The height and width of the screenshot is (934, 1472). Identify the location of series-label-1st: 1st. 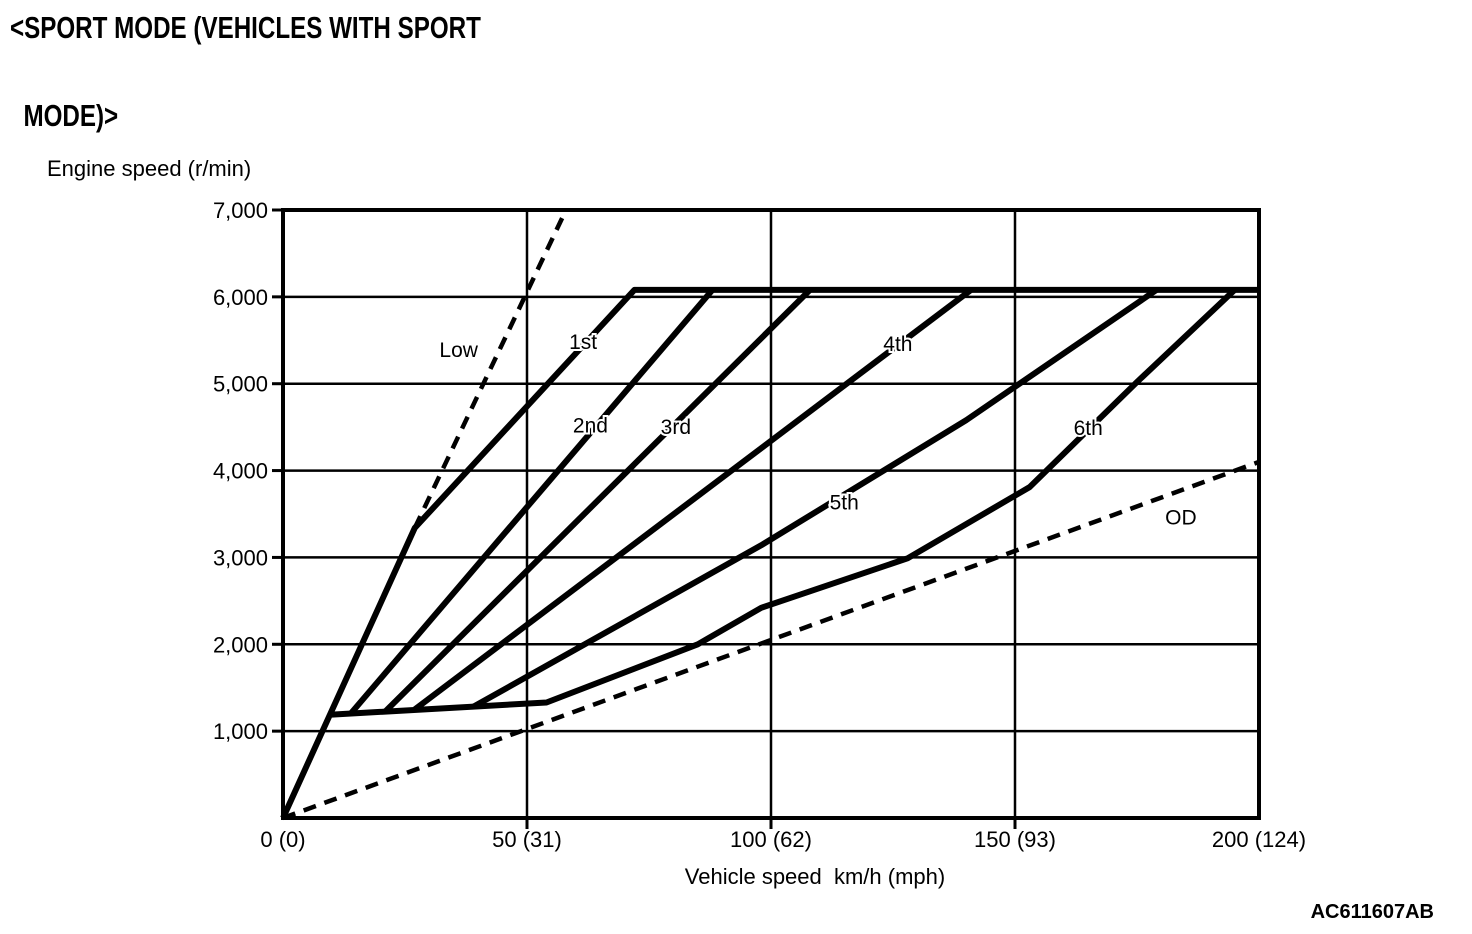
(583, 342).